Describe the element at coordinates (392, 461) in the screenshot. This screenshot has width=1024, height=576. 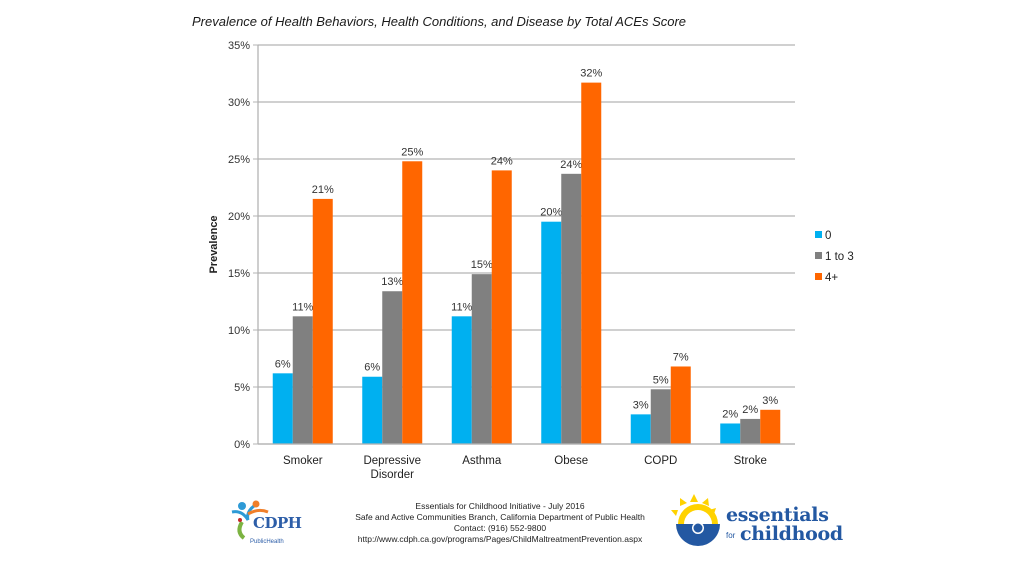
I see `x-category-label: Depressive` at that location.